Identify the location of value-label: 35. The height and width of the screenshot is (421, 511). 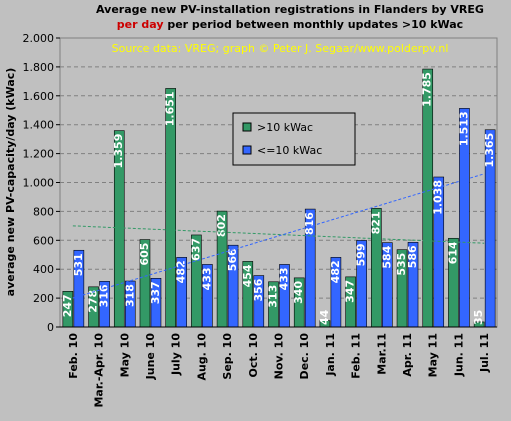
(478, 317).